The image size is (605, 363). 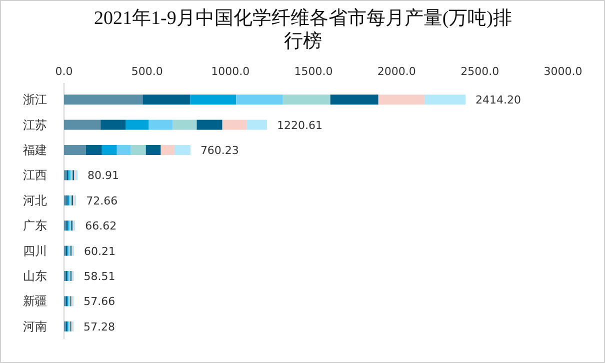 What do you see at coordinates (35, 125) in the screenshot?
I see `y-tick-label: 江苏` at bounding box center [35, 125].